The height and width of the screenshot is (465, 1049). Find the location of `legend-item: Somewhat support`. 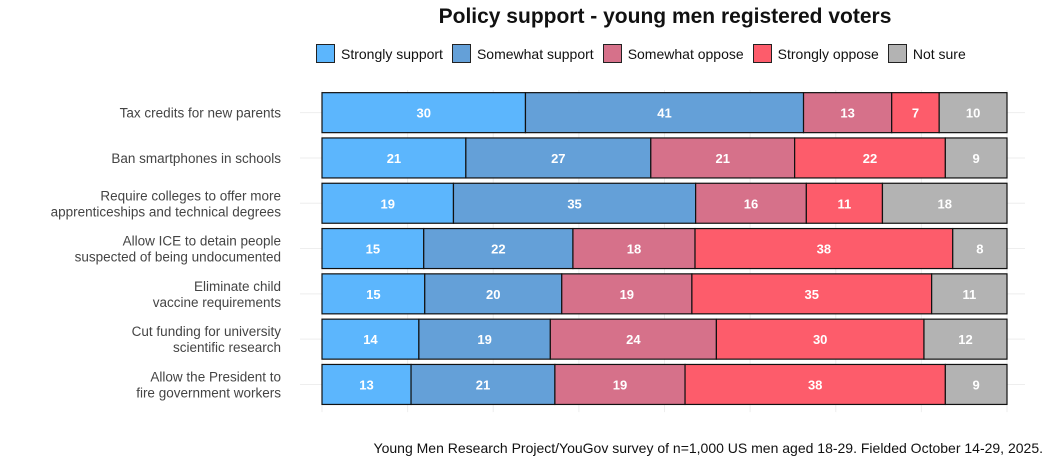

legend-item: Somewhat support is located at coordinates (522, 53).